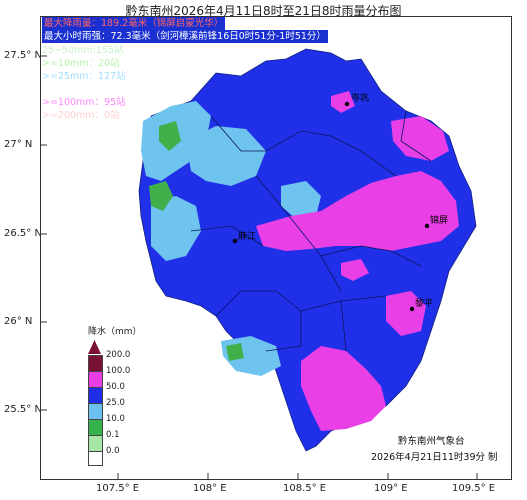  What do you see at coordinates (347, 104) in the screenshot?
I see `place-marker-cengong` at bounding box center [347, 104].